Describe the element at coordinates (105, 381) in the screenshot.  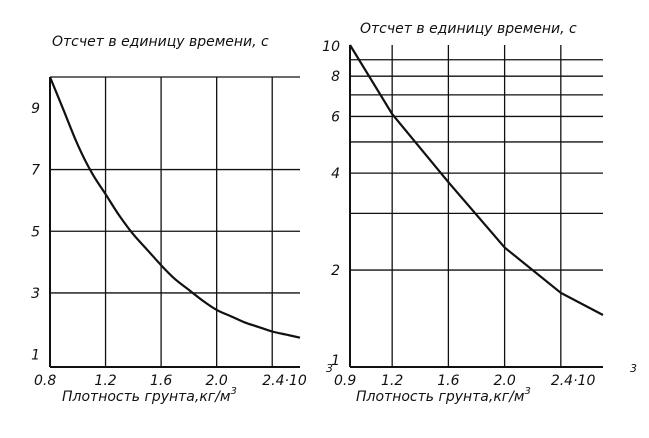
I see `chart-1-x-tick-label: 1.2` at that location.